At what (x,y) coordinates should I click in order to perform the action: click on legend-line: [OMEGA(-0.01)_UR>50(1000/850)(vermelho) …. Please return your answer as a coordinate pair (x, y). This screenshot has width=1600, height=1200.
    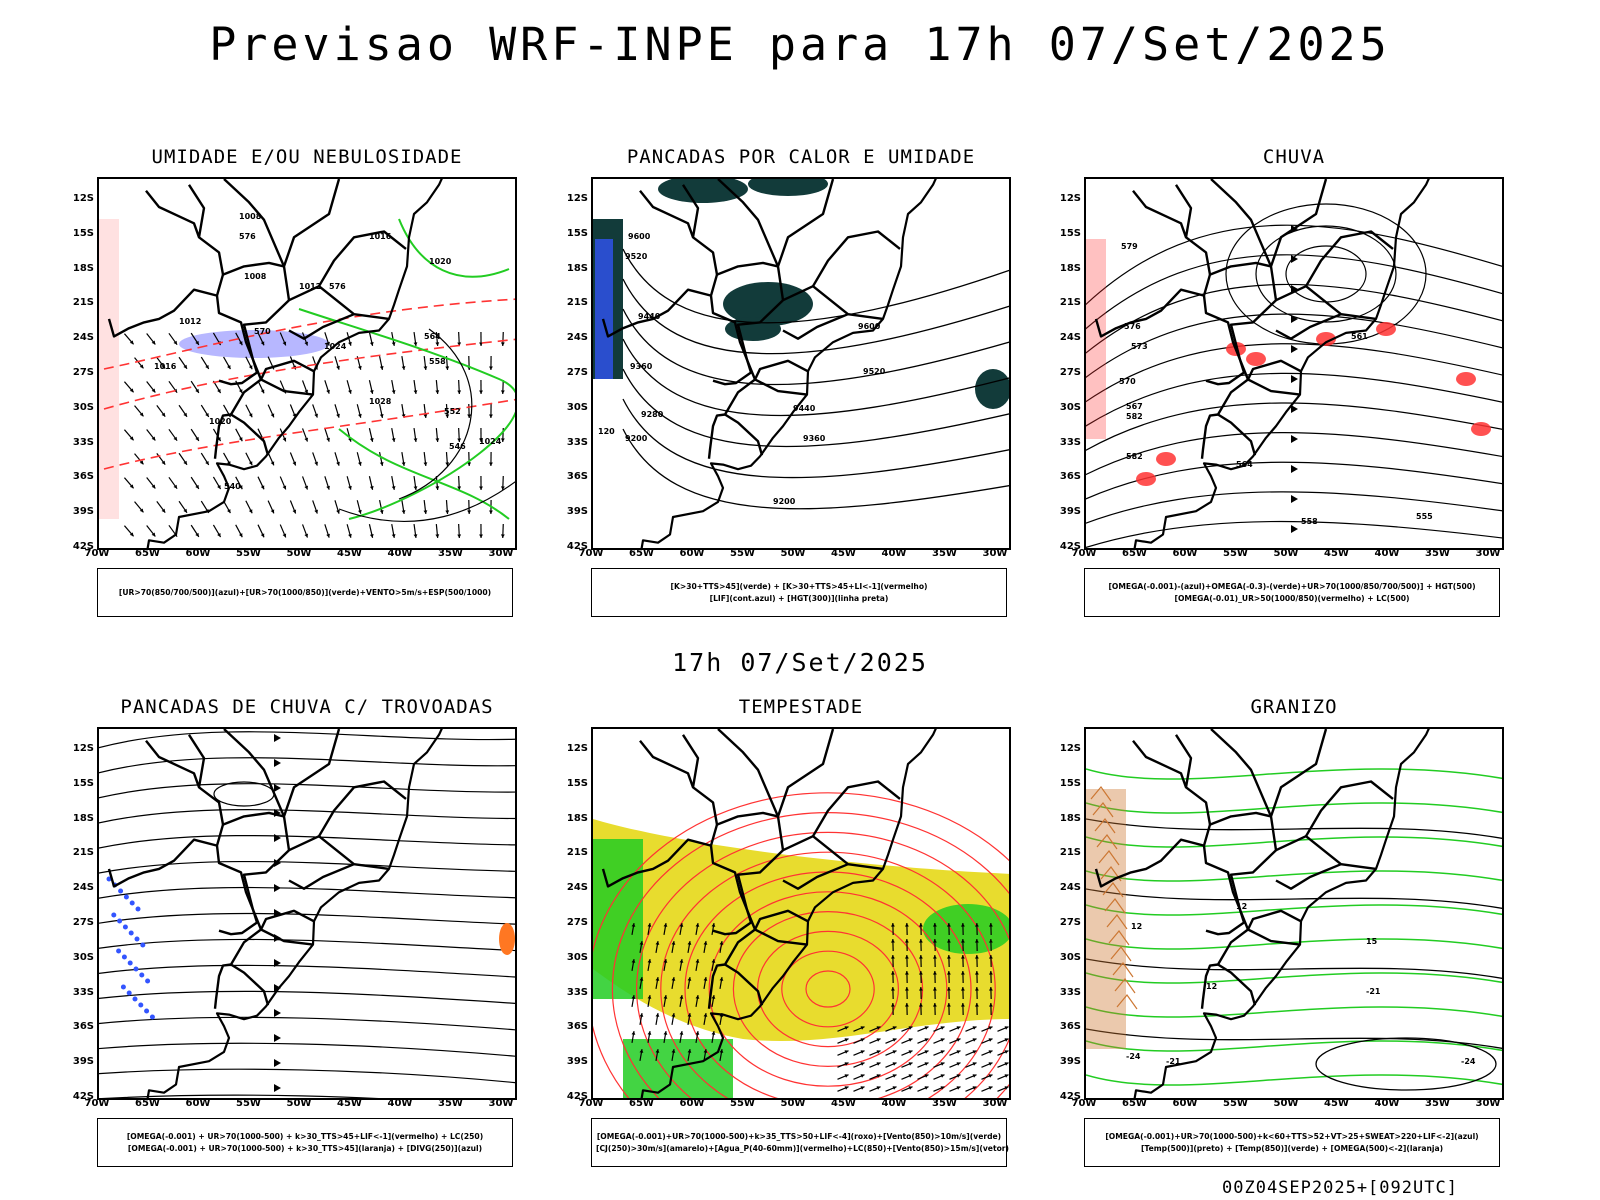
    Looking at the image, I should click on (1292, 598).